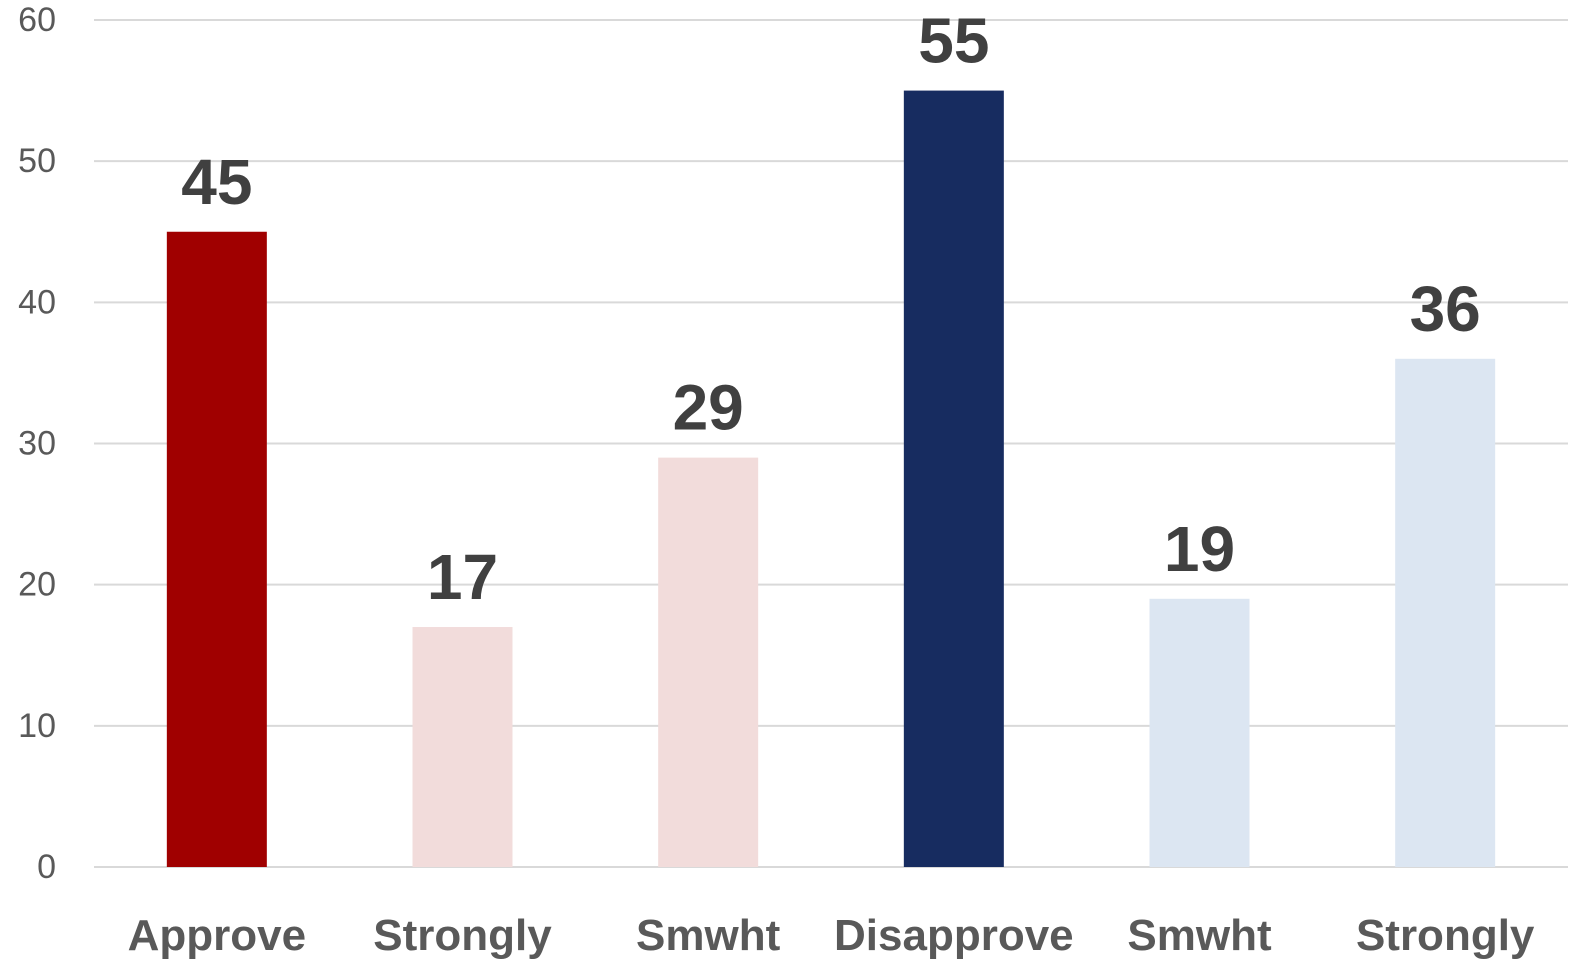  Describe the element at coordinates (46, 867) in the screenshot. I see `y-tick-label: 0` at that location.